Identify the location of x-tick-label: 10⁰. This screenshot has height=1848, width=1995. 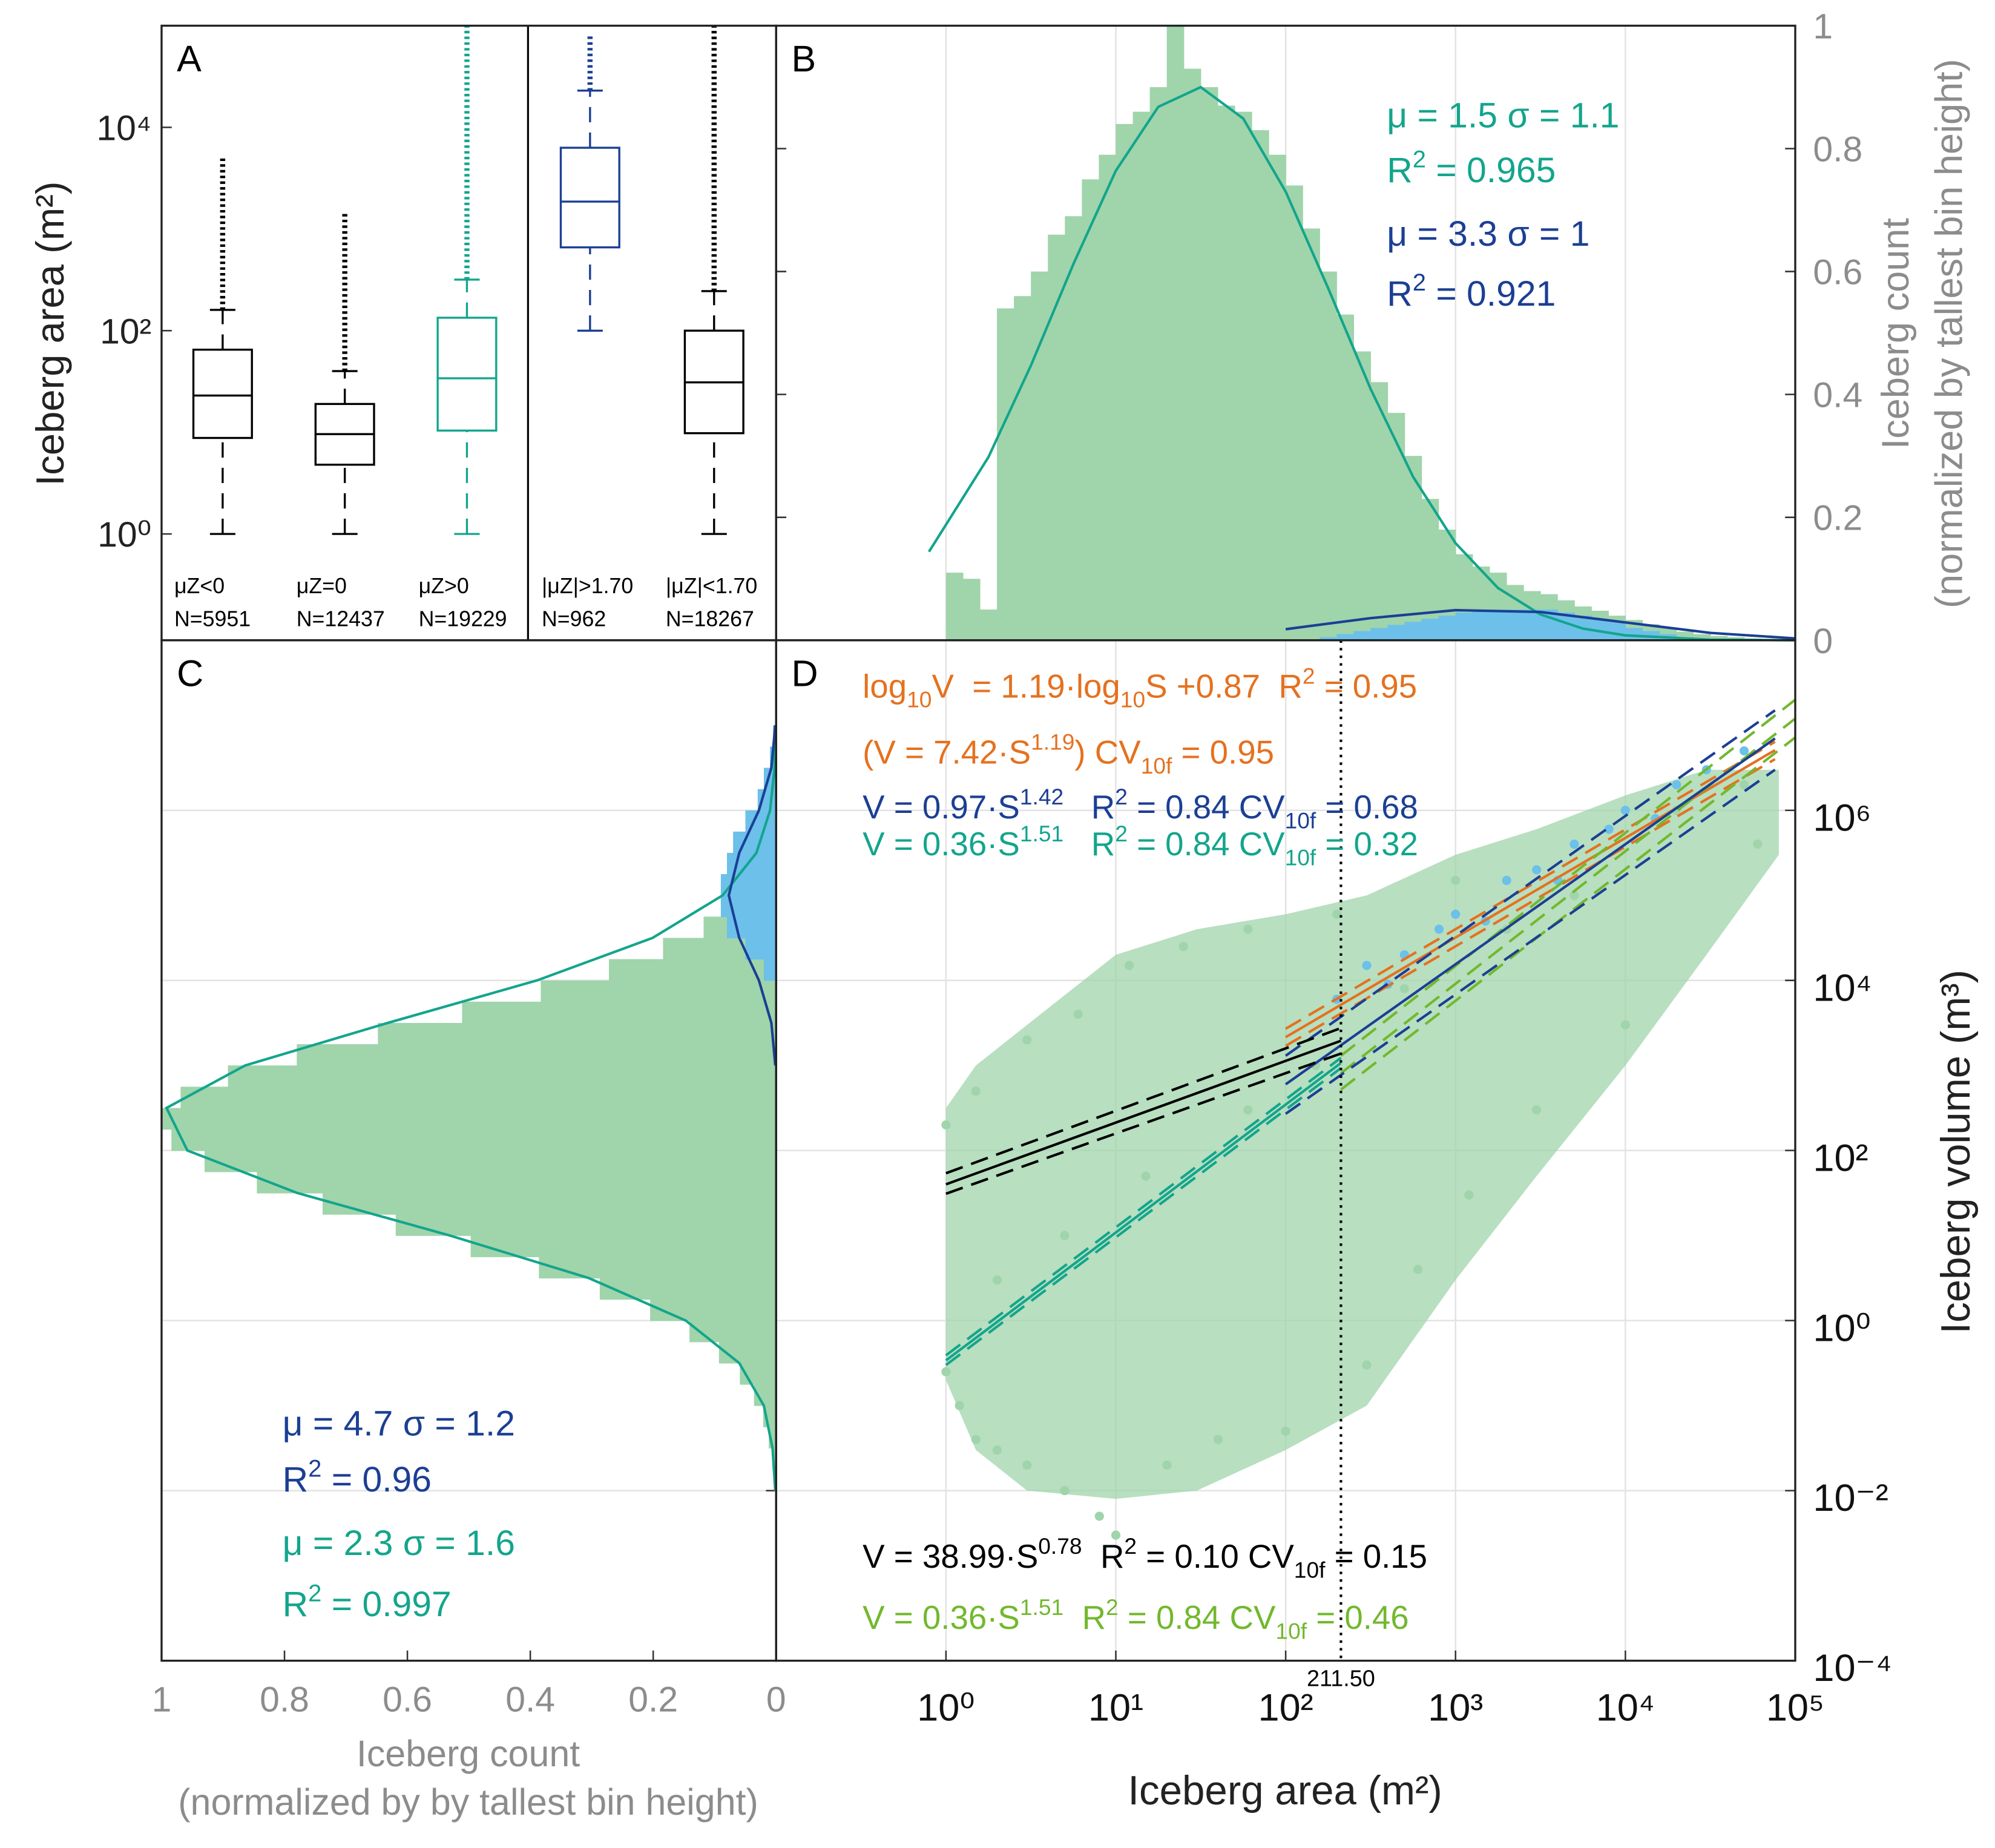
(946, 1707).